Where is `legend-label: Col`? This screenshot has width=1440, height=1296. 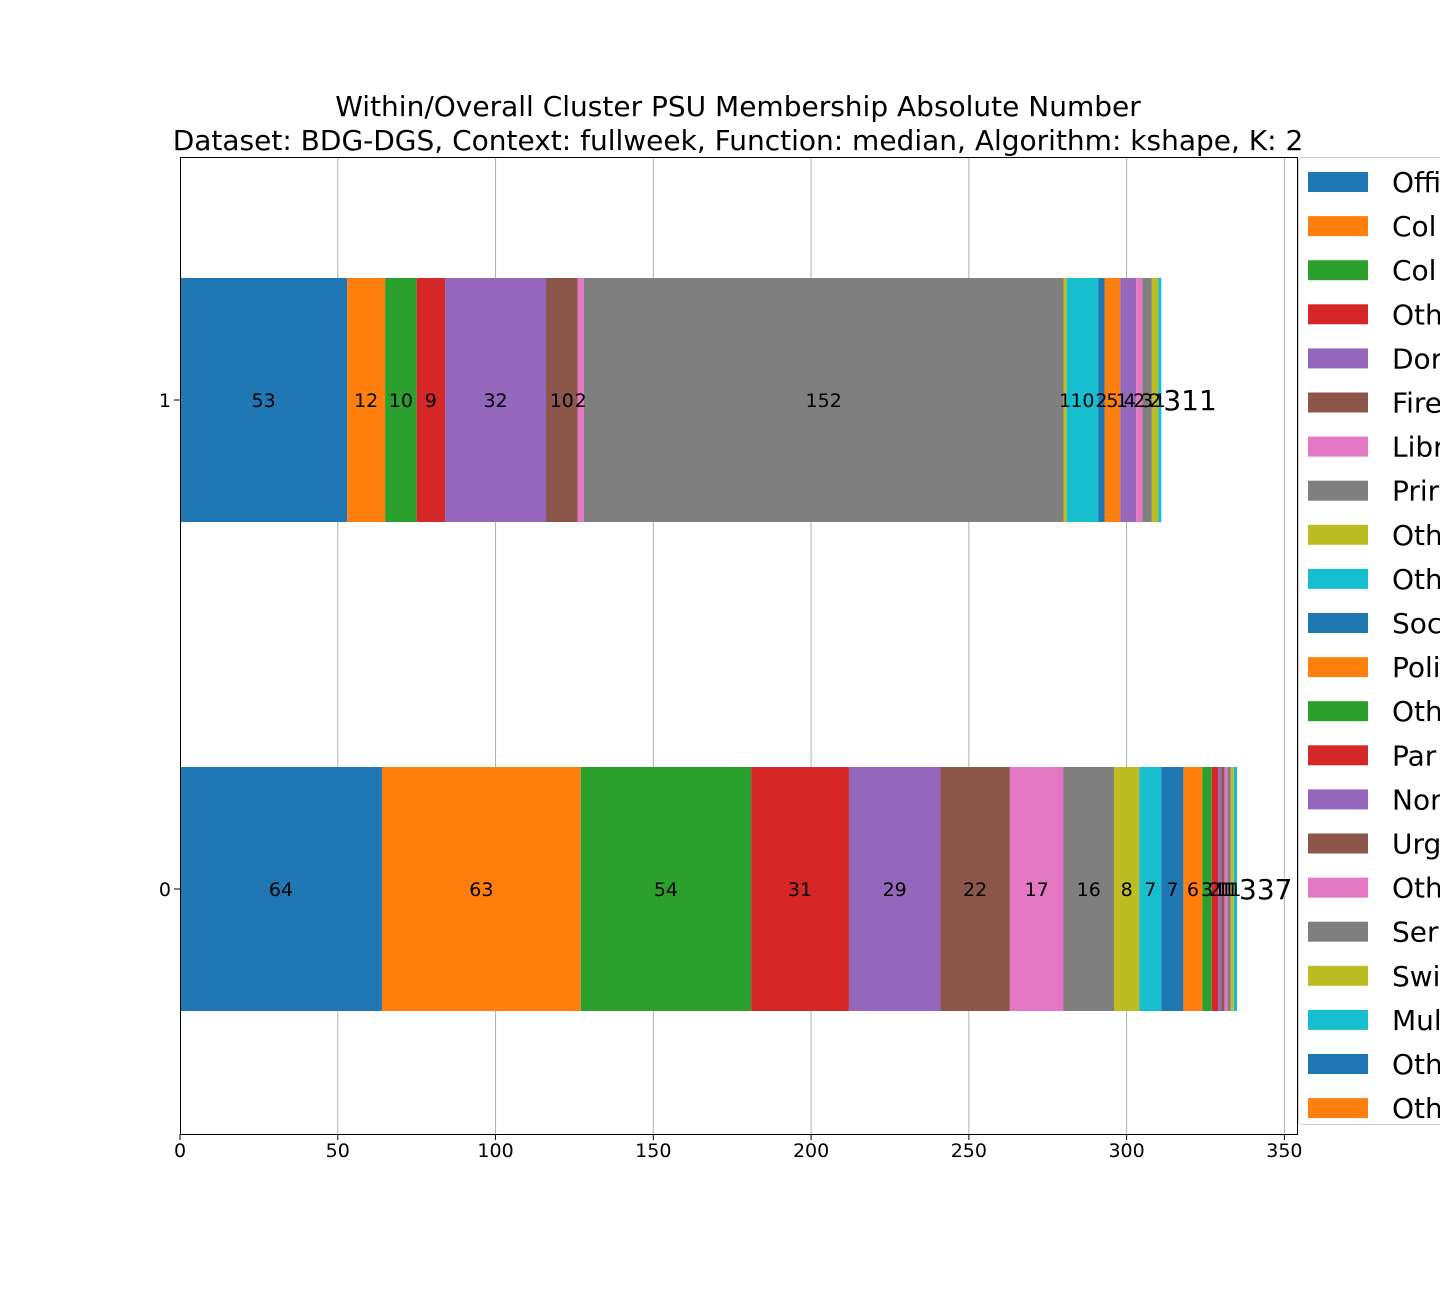
legend-label: Col is located at coordinates (1414, 270).